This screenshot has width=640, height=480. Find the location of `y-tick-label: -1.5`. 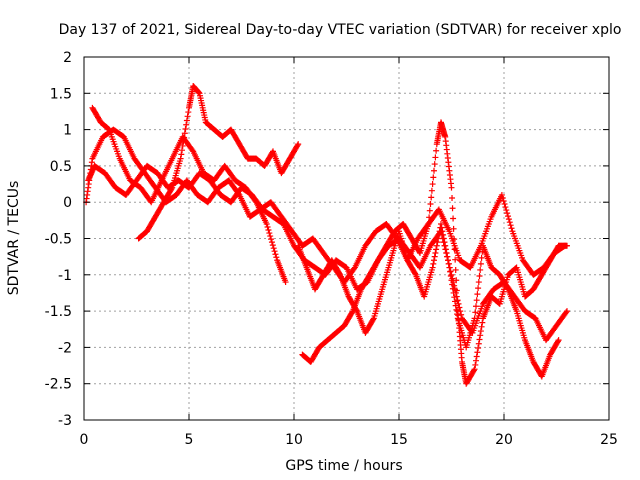

y-tick-label: -1.5 is located at coordinates (58, 312).